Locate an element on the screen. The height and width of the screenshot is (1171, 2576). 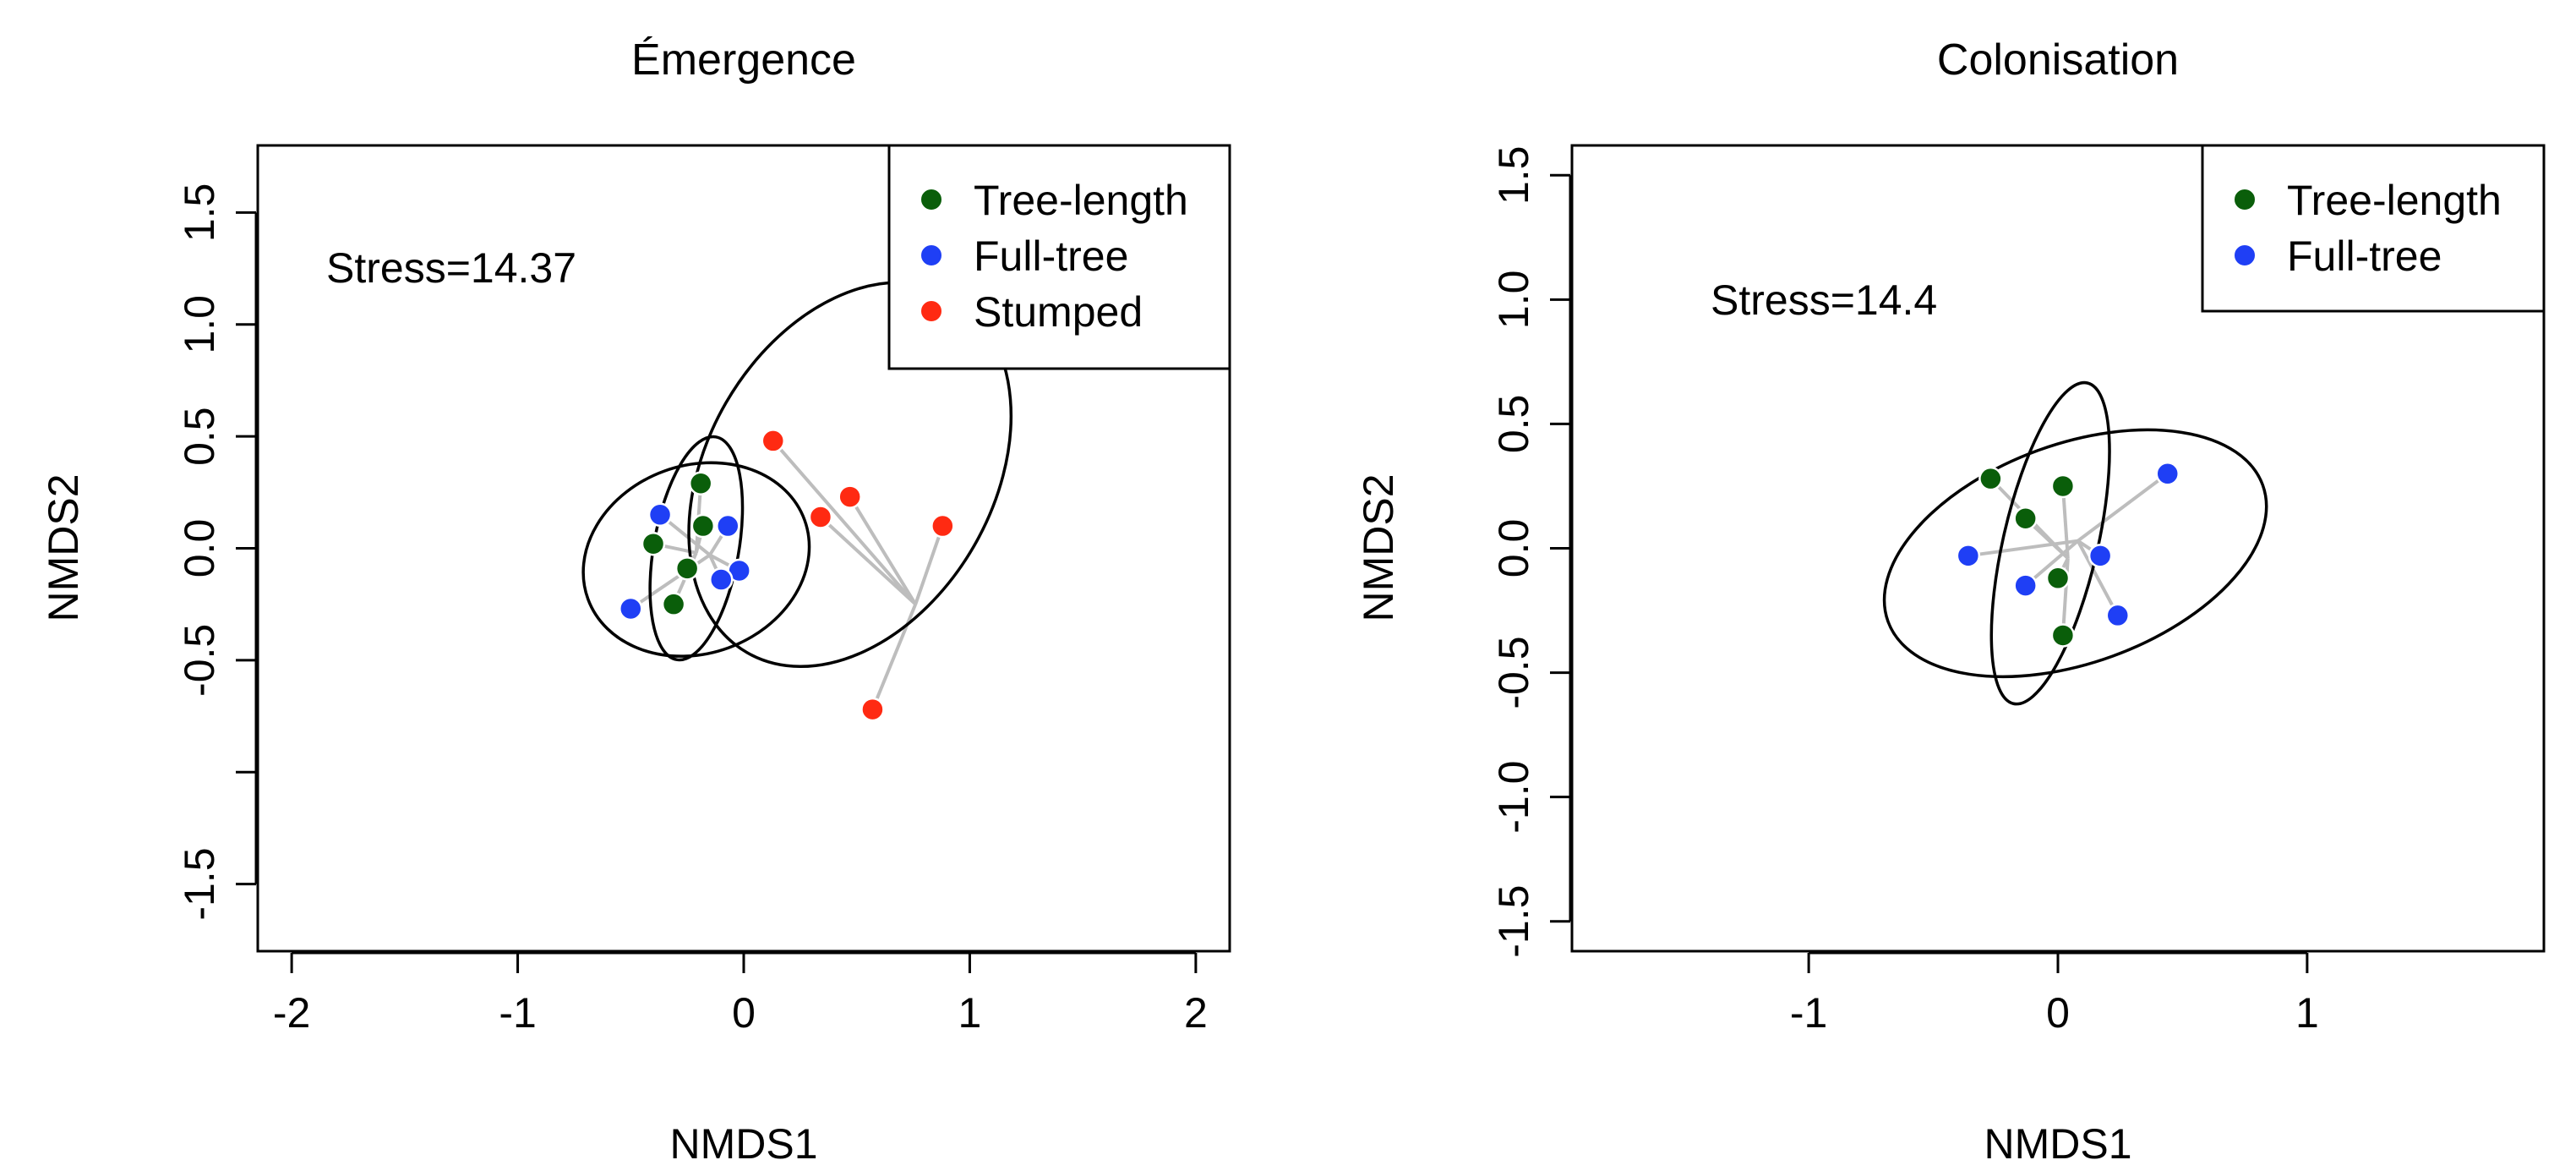
colonisation-y-tick-label: -1.0 is located at coordinates (1513, 797).